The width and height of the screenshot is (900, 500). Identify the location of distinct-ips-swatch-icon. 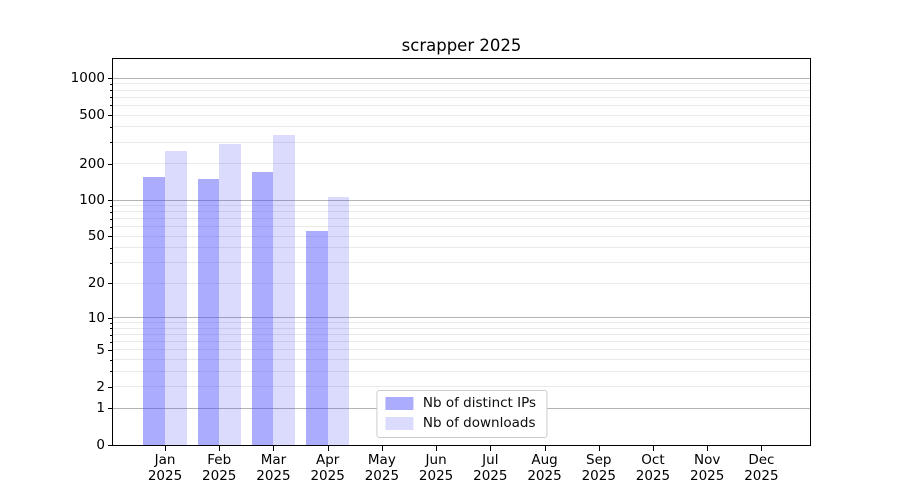
(398, 403).